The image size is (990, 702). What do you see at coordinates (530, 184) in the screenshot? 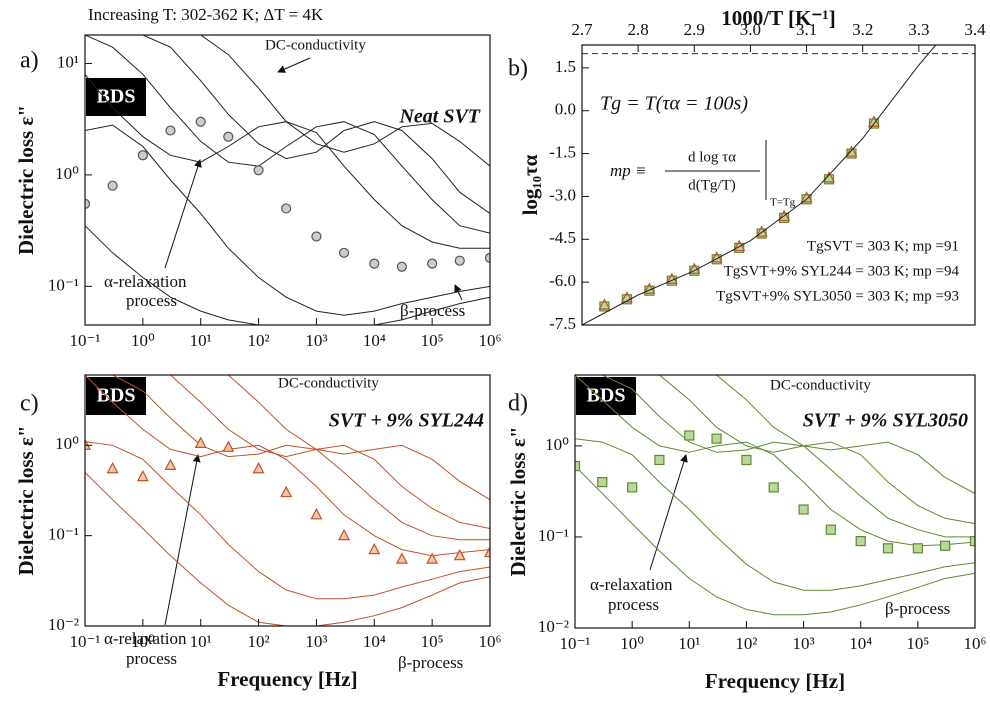
I see `y-axis-title: log₁₀τα` at bounding box center [530, 184].